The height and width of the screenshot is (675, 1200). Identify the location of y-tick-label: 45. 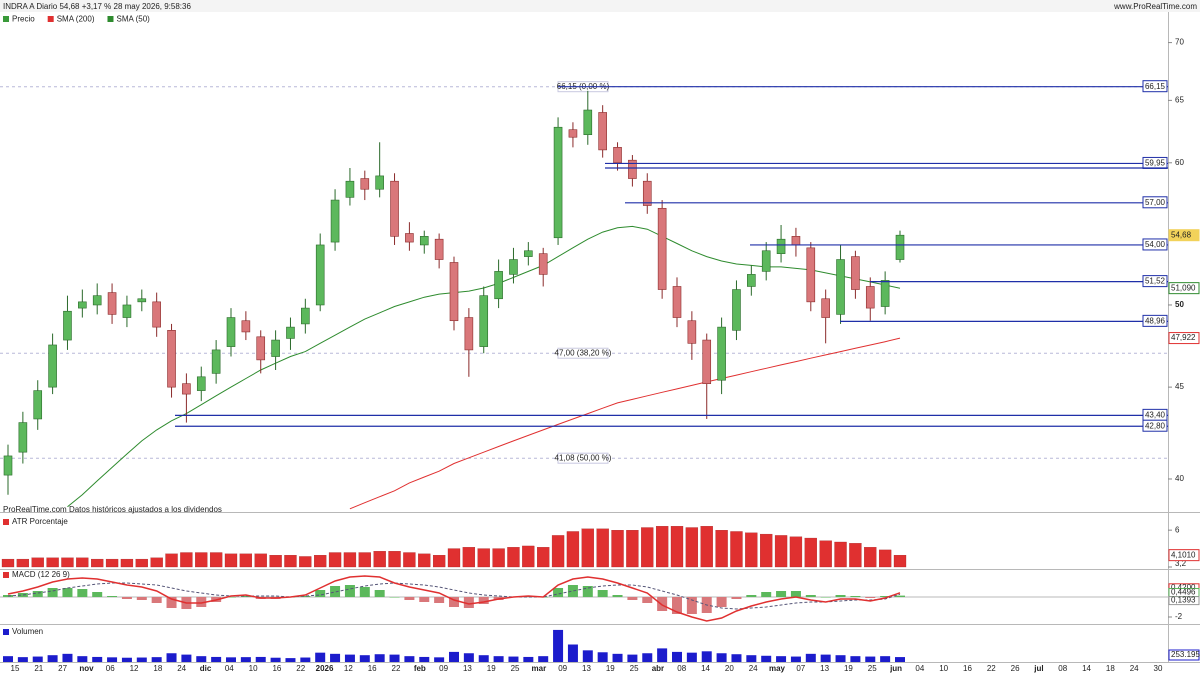
(1179, 386).